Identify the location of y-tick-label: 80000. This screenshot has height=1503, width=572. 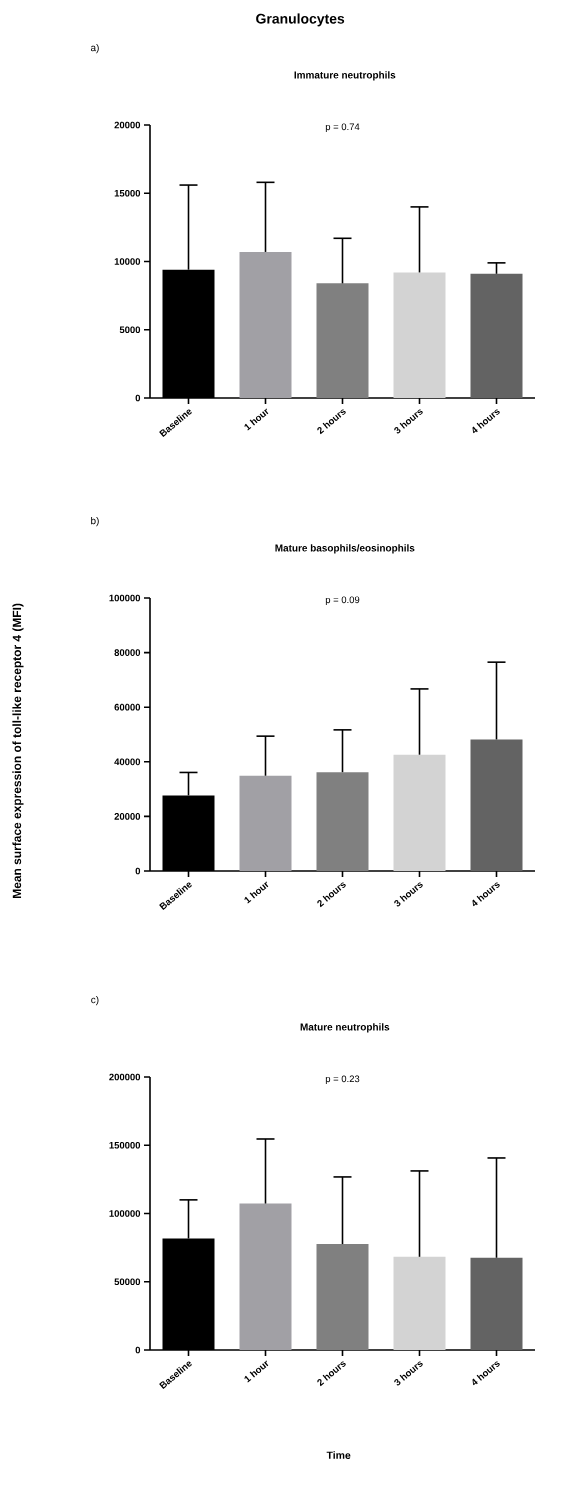
(127, 652).